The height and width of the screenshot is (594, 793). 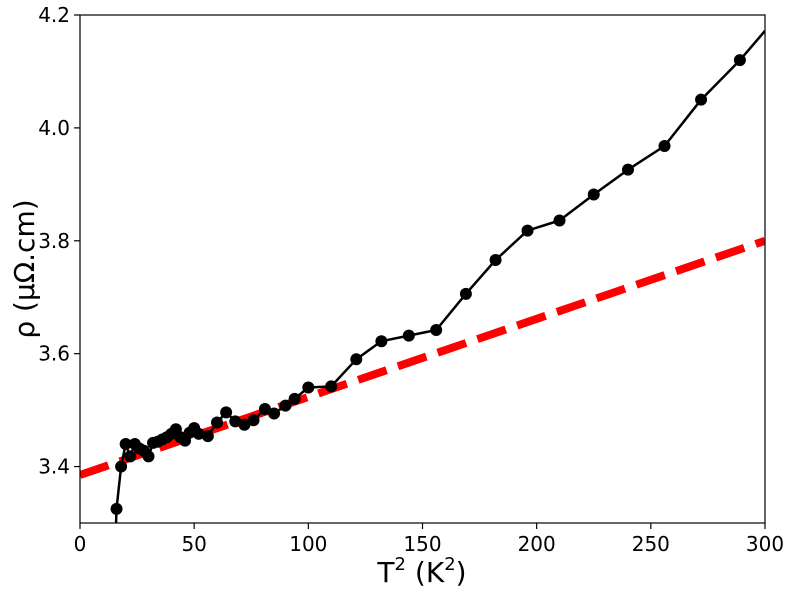 What do you see at coordinates (54, 15) in the screenshot?
I see `y-tick-label: 4.2` at bounding box center [54, 15].